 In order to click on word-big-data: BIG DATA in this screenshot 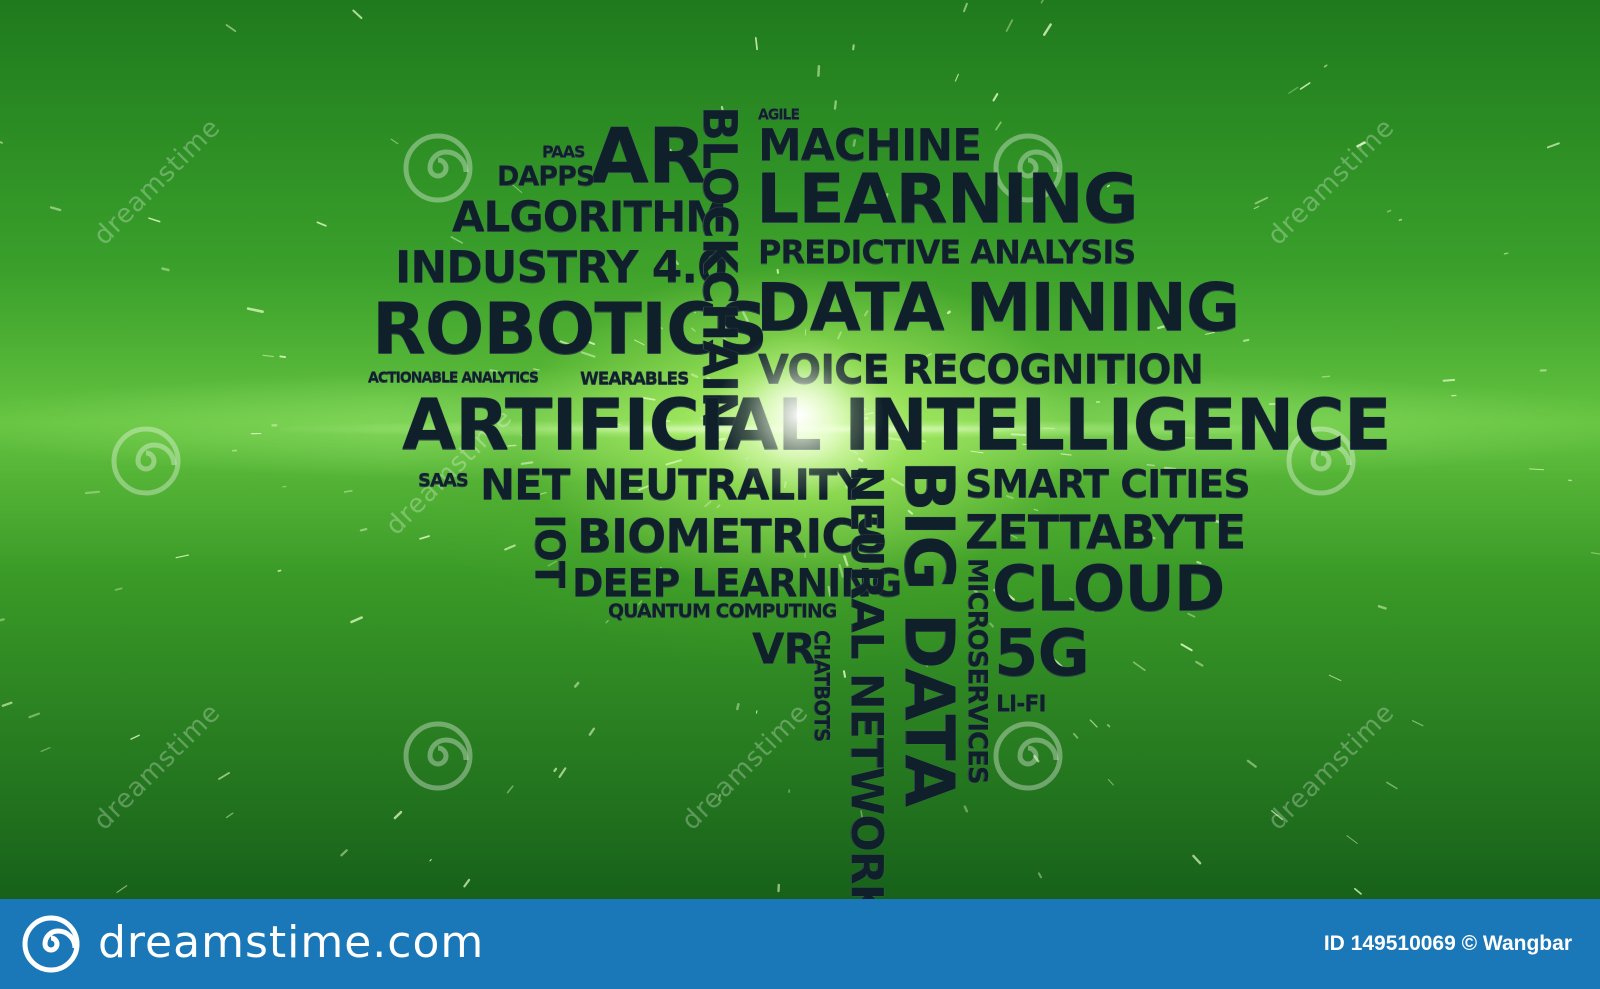, I will do `click(928, 633)`.